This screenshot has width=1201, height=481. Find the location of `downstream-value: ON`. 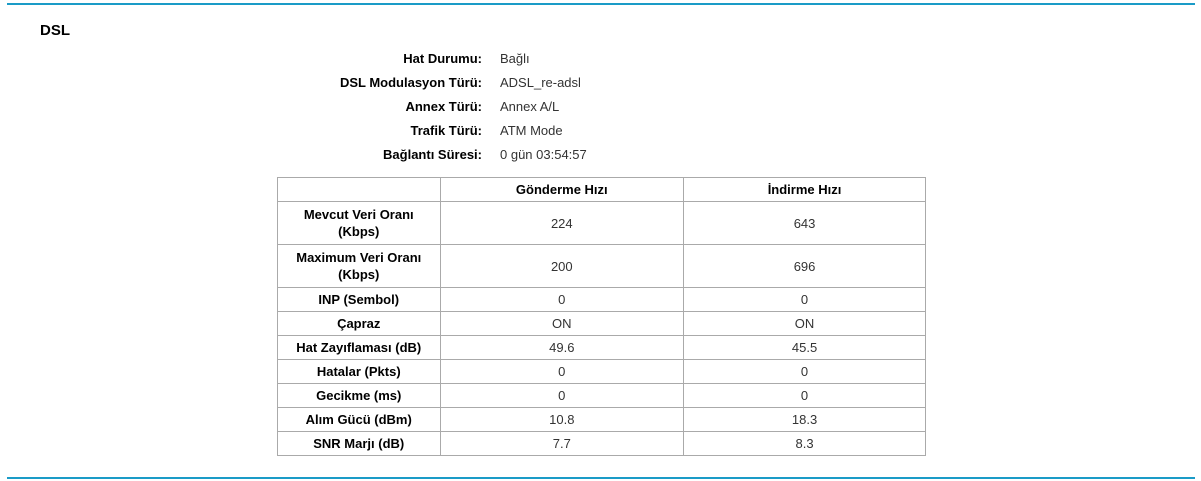

downstream-value: ON is located at coordinates (804, 323).